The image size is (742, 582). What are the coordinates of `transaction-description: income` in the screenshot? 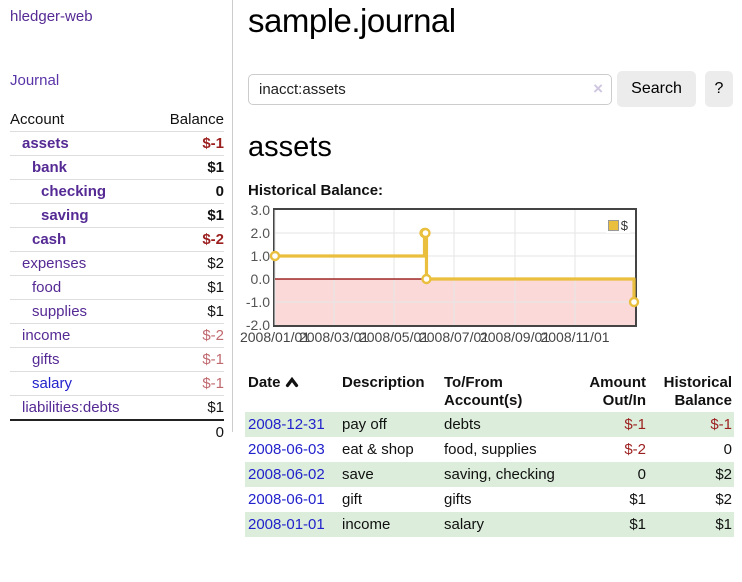 It's located at (366, 524).